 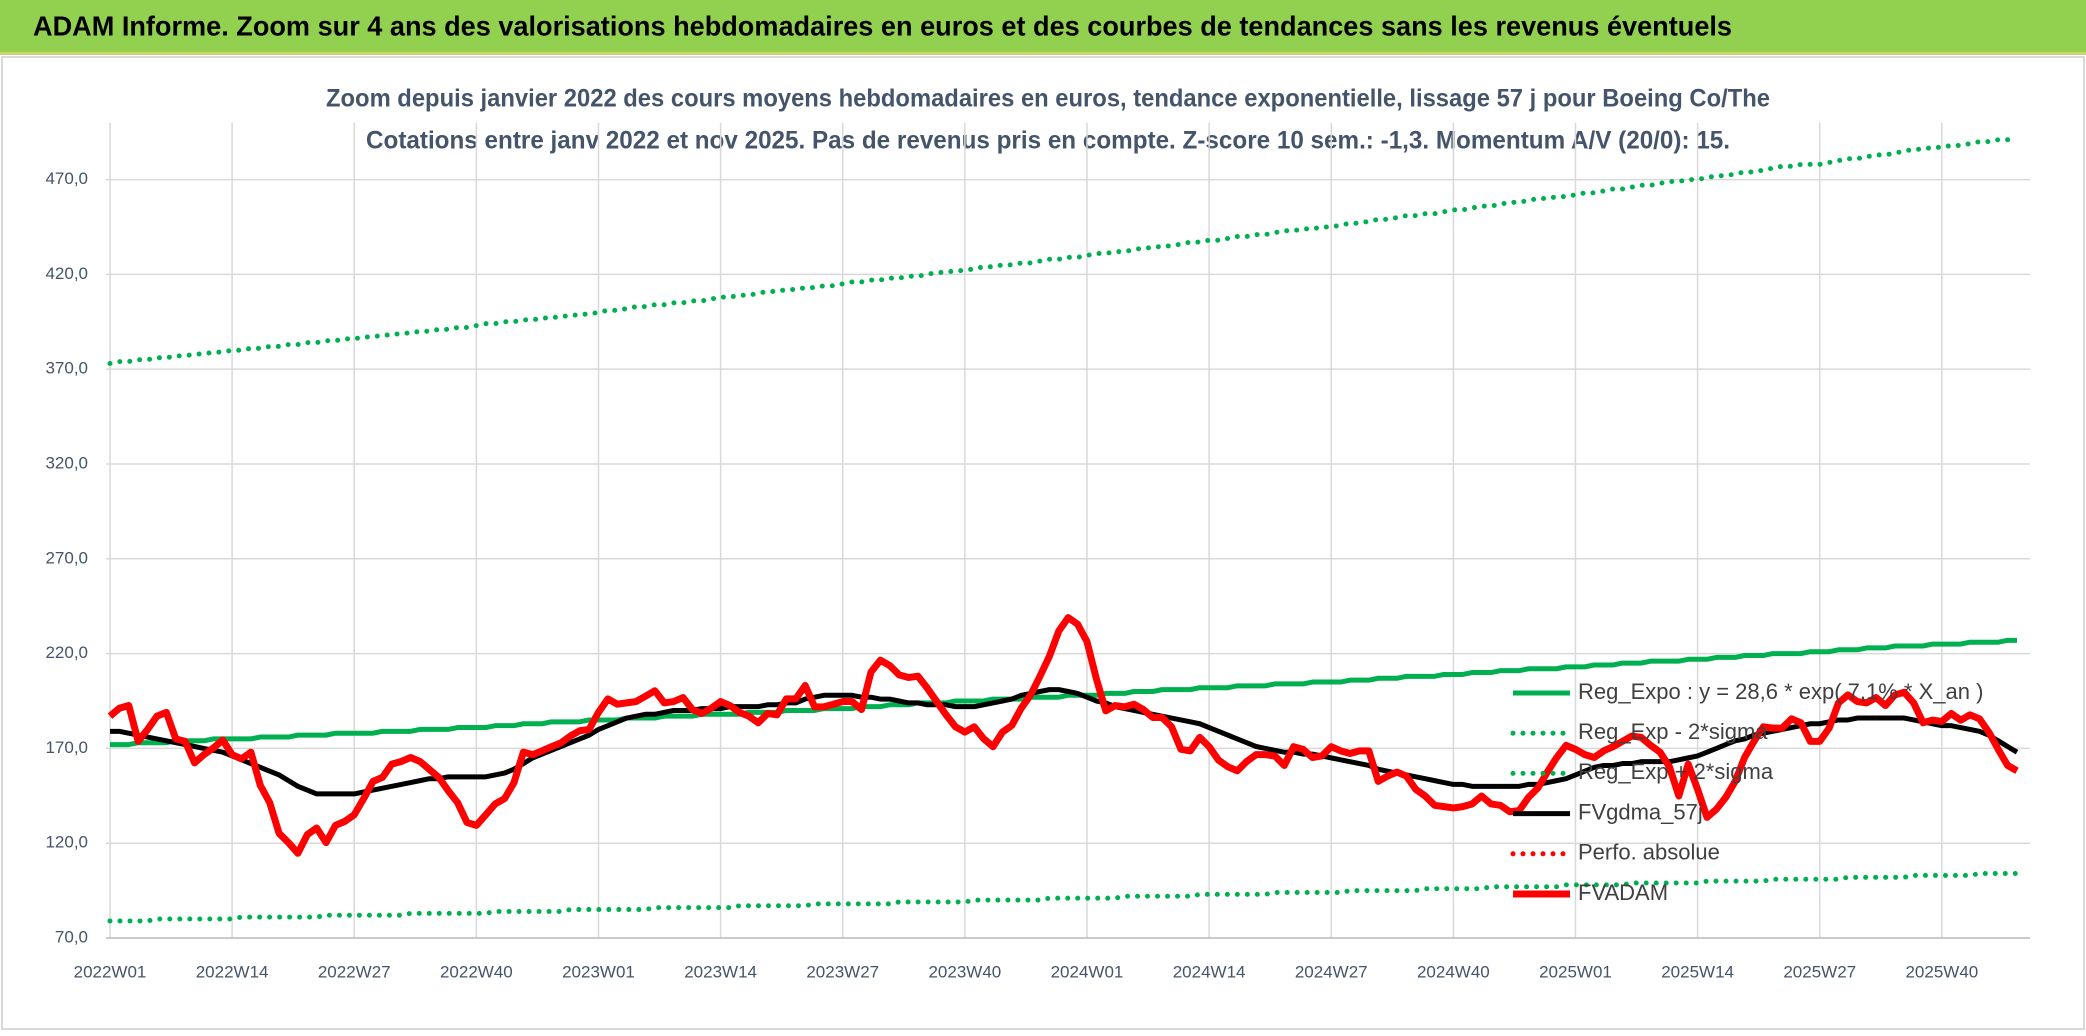 I want to click on x-tick-label: 2024W01, so click(x=1087, y=971).